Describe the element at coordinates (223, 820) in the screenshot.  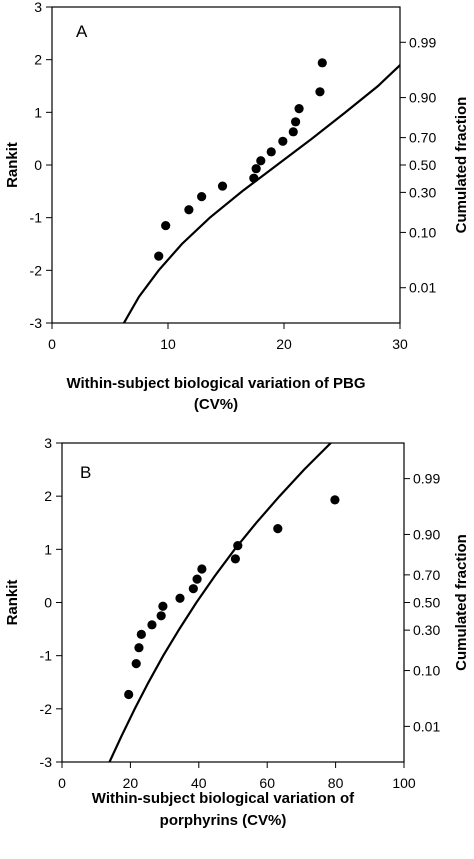
I see `x-axis-title-line: porphyrins (CV%)` at that location.